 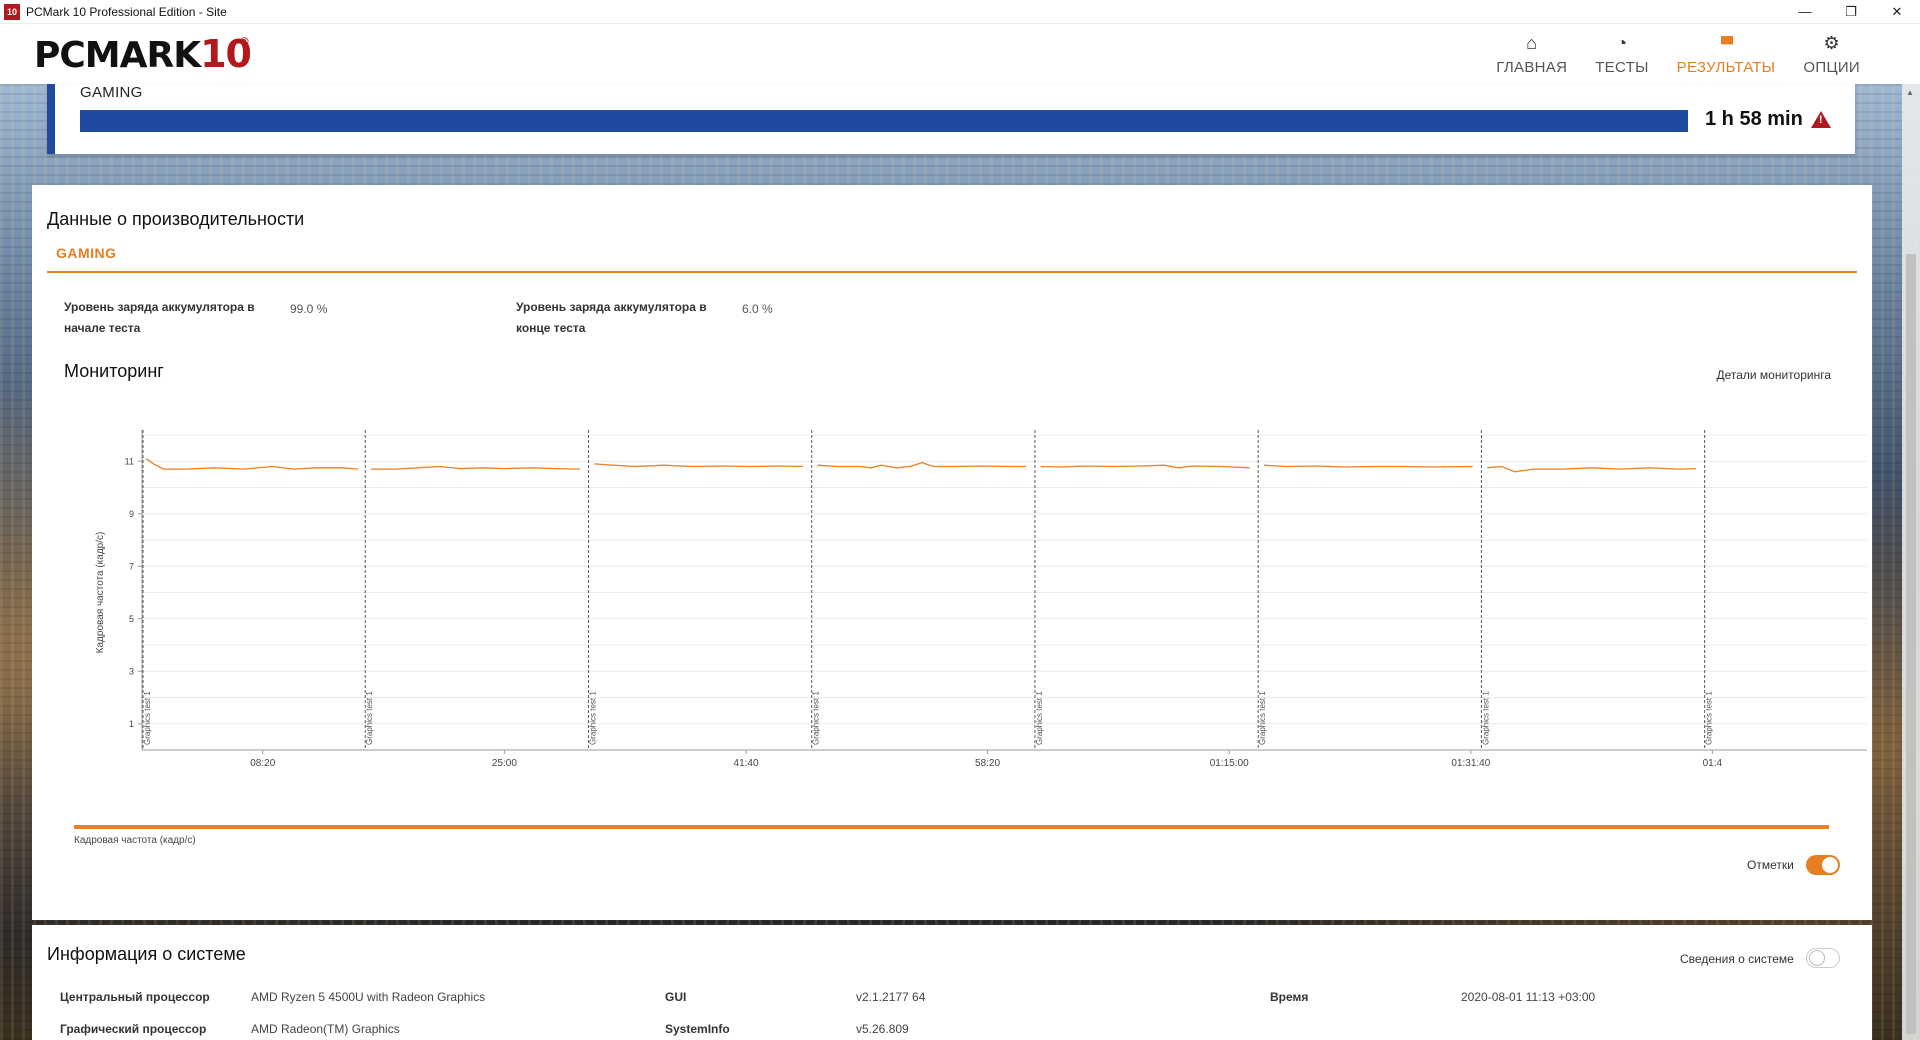 I want to click on gpu-label: Графический процессор, so click(x=133, y=1029).